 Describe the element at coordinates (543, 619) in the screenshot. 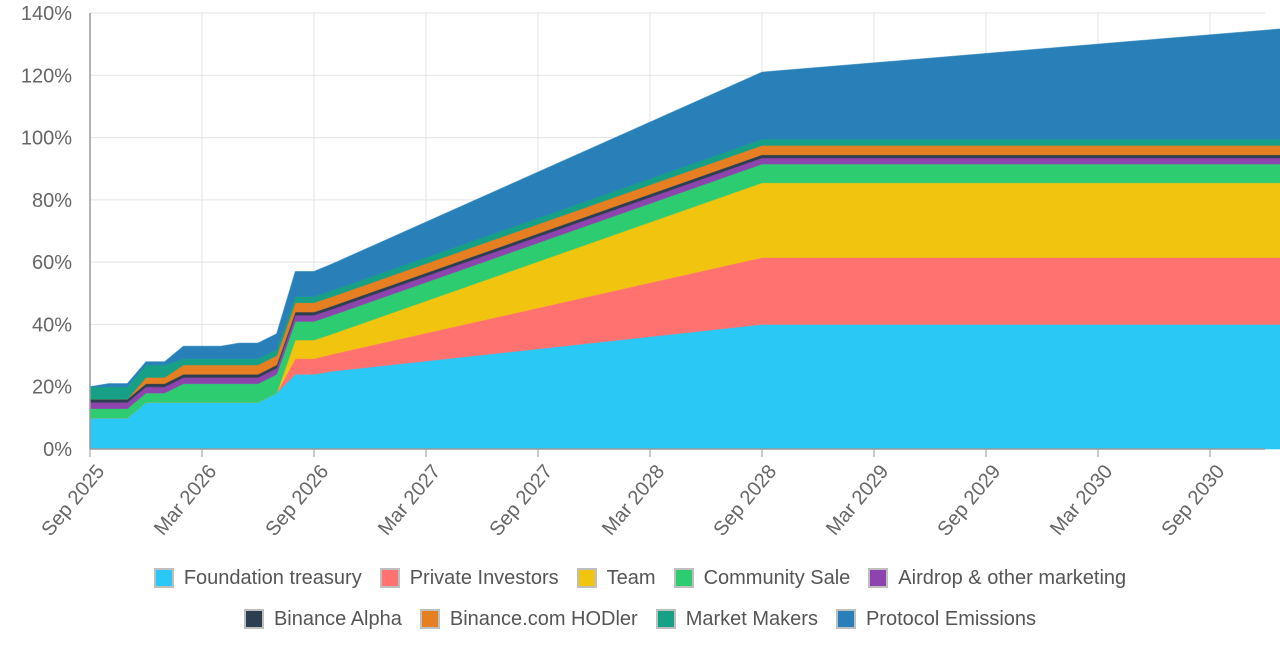

I see `legend-label: Binance.com HODler` at that location.